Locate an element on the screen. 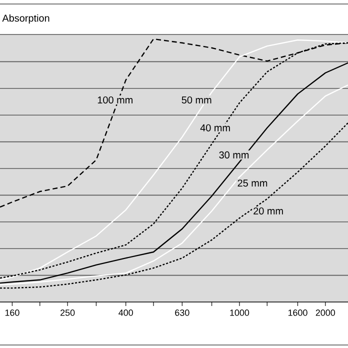  x-tick-label: 250 is located at coordinates (67, 313).